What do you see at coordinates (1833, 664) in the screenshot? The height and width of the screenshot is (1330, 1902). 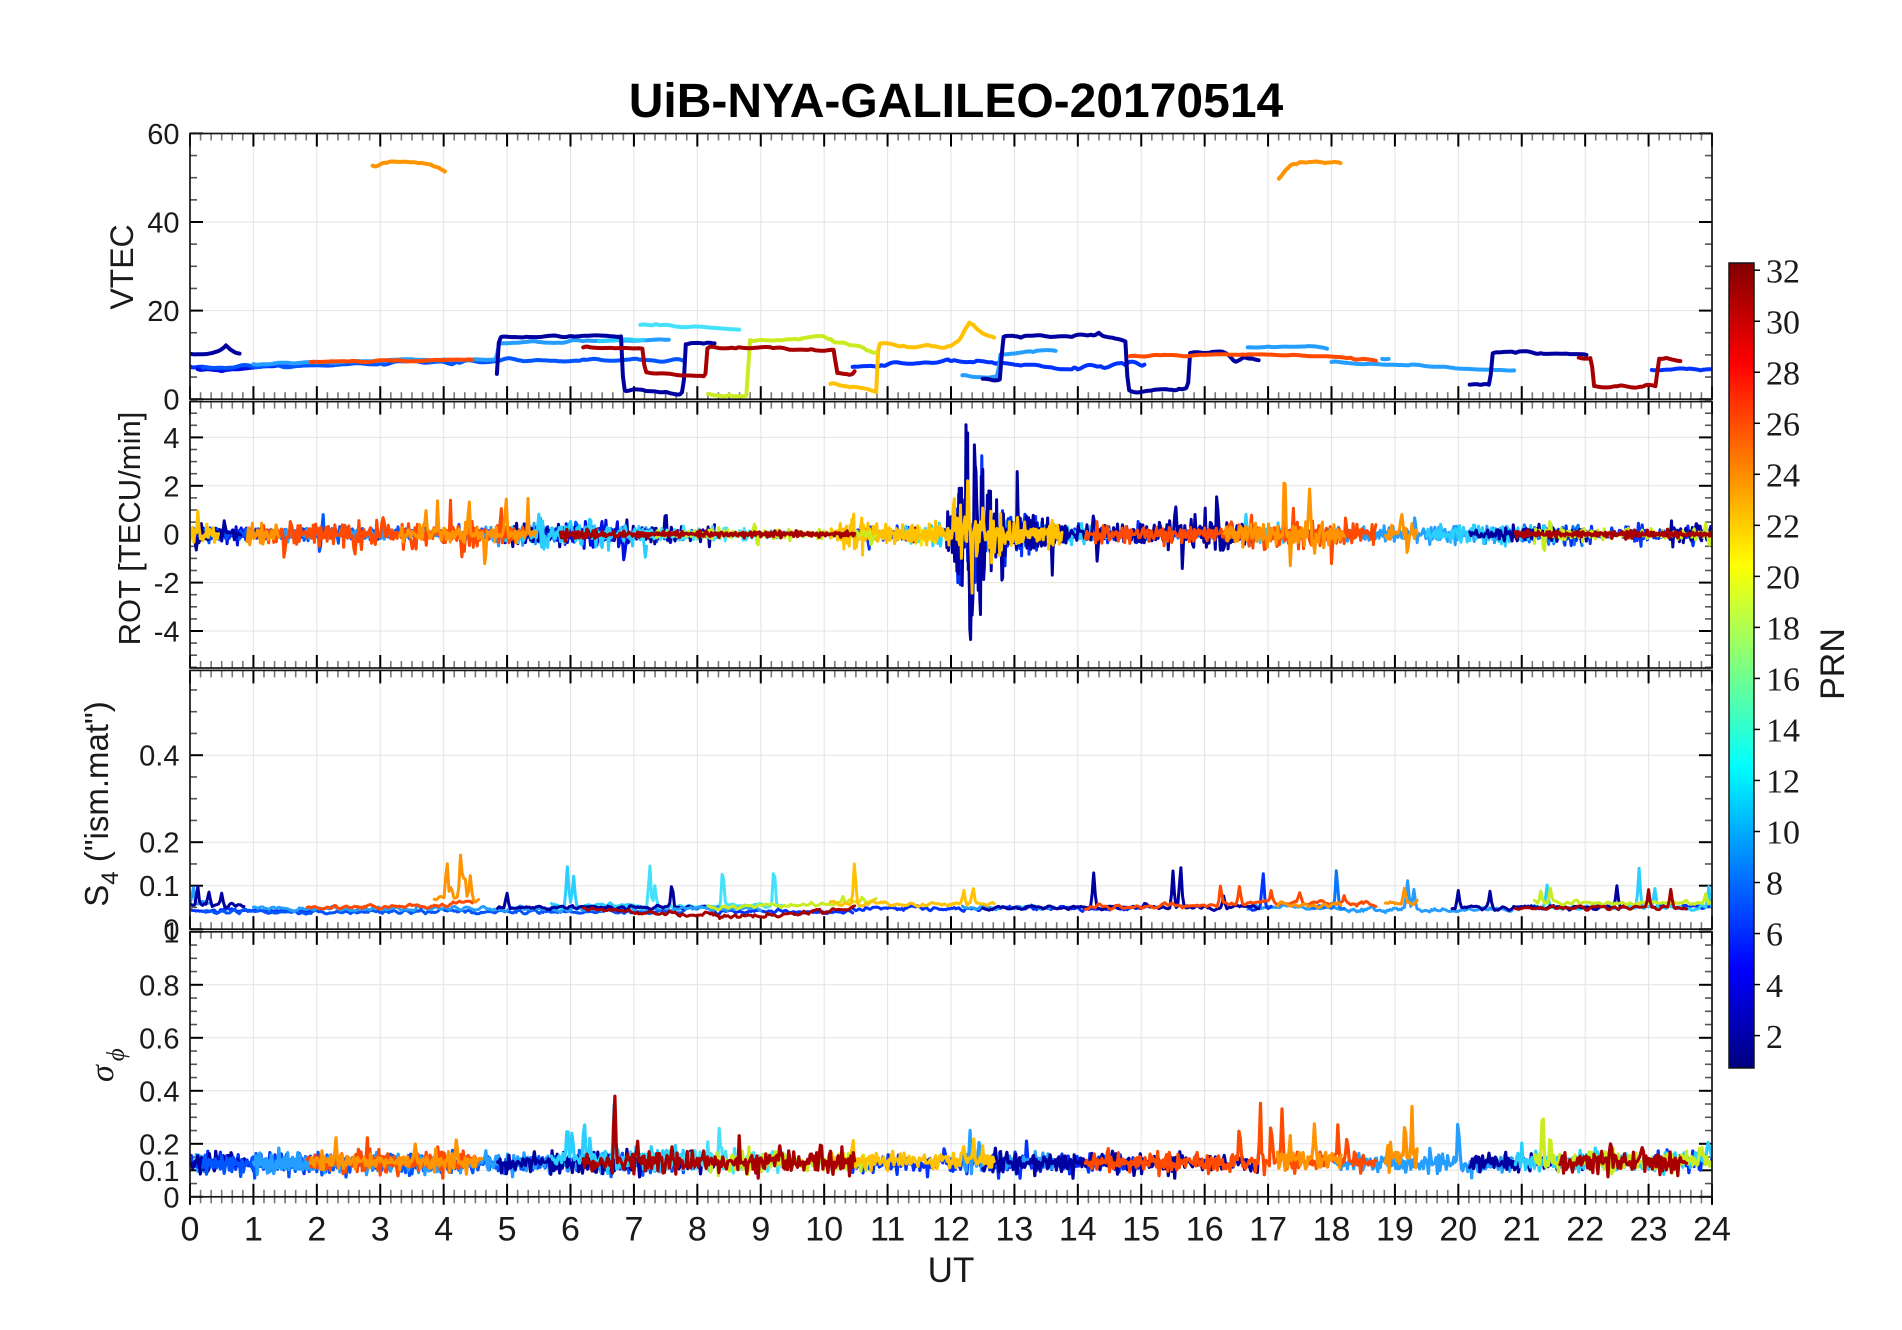 I see `svg-text: PRN` at bounding box center [1833, 664].